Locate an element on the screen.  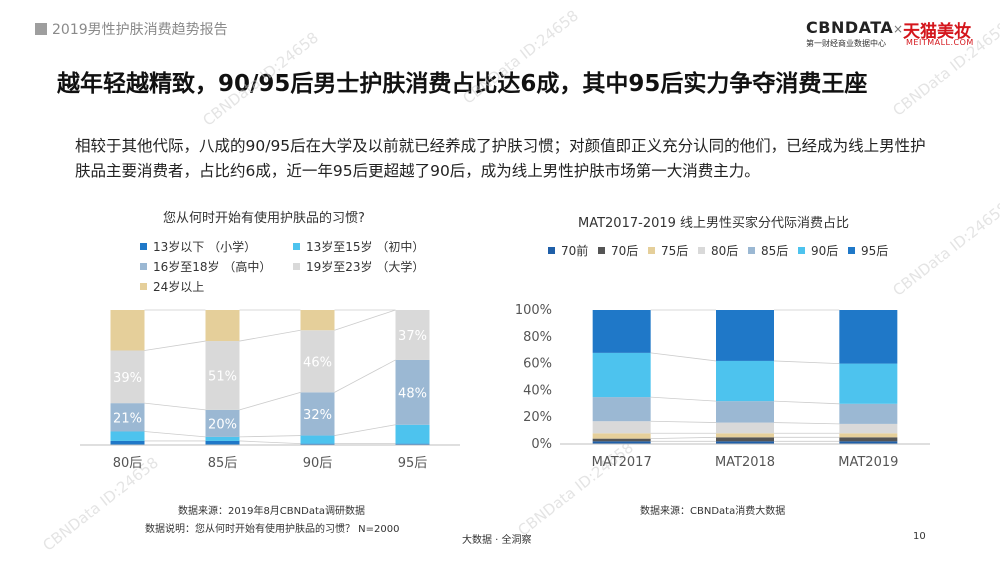
legend-item: 95后 is located at coordinates (868, 250).